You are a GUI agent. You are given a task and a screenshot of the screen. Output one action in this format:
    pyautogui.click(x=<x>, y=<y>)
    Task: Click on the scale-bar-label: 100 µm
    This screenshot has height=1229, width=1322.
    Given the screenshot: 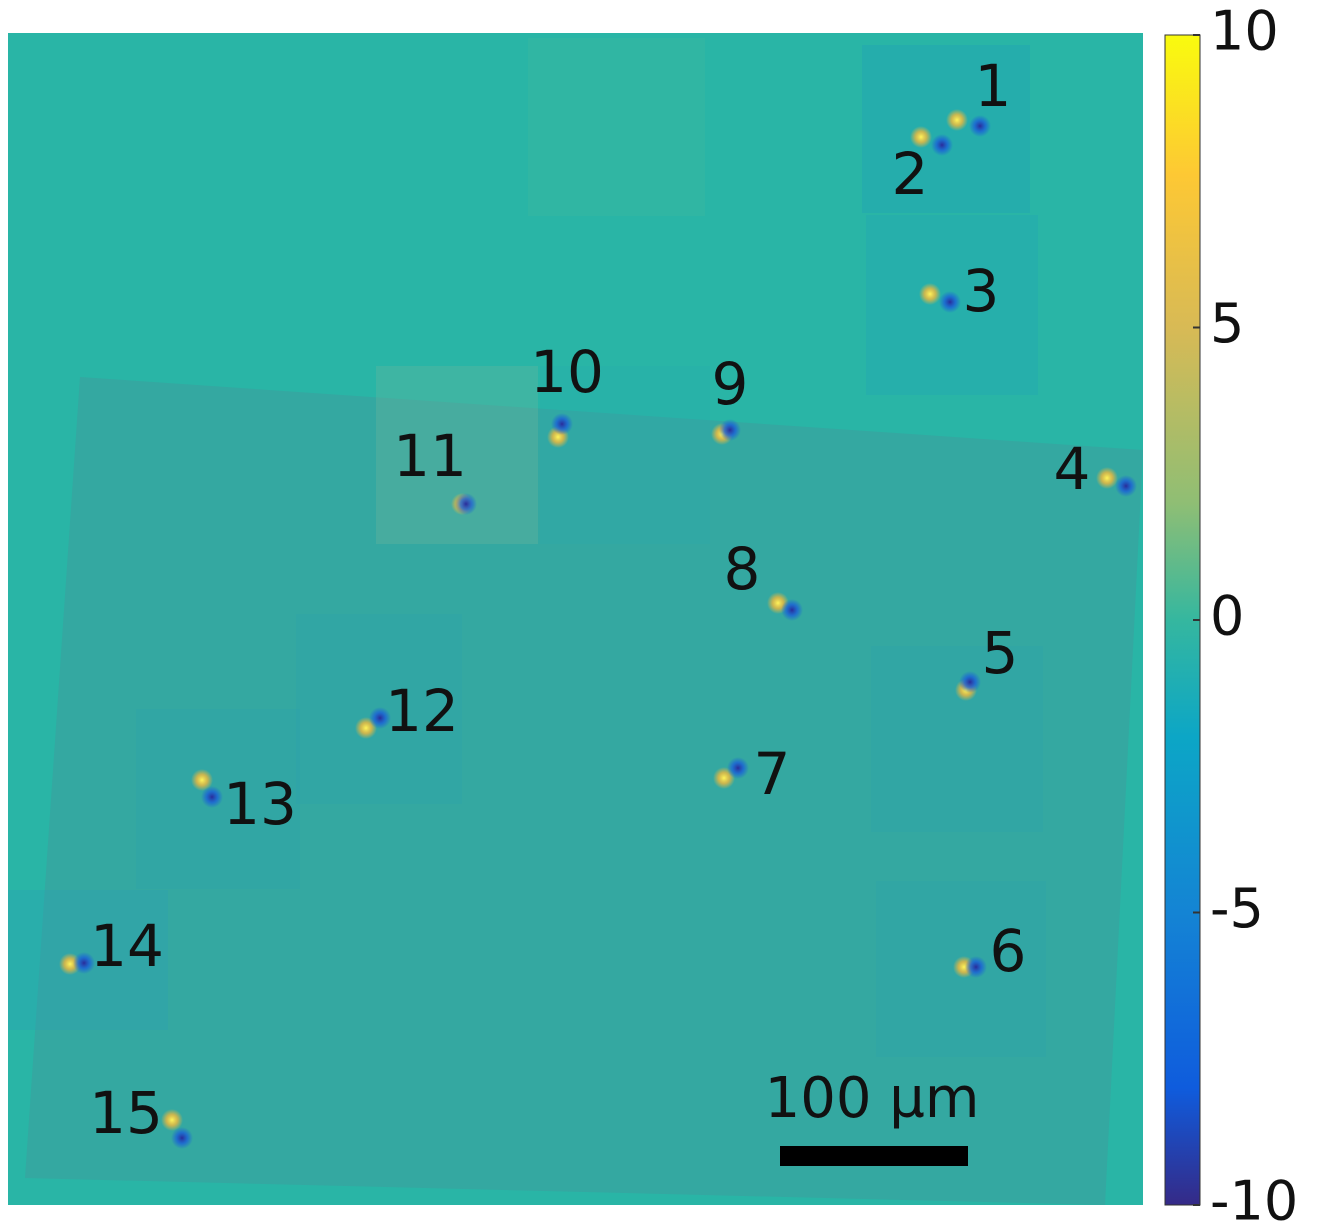 What is the action you would take?
    pyautogui.click(x=872, y=1098)
    